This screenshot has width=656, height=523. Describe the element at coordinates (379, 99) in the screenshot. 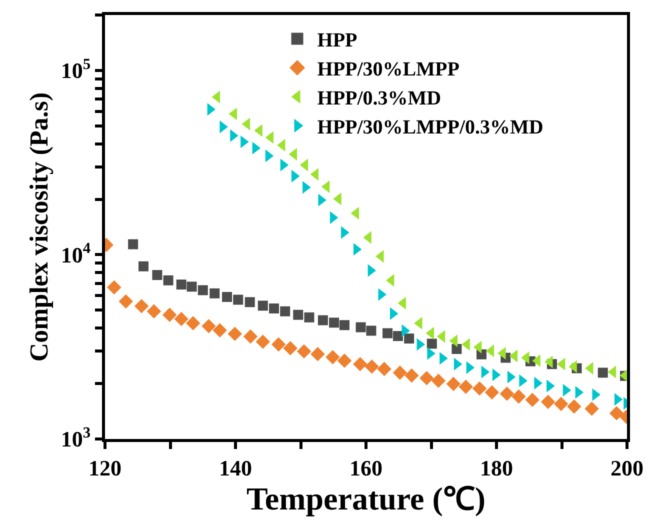

I see `legend-label: HPP/0.3%MD` at that location.